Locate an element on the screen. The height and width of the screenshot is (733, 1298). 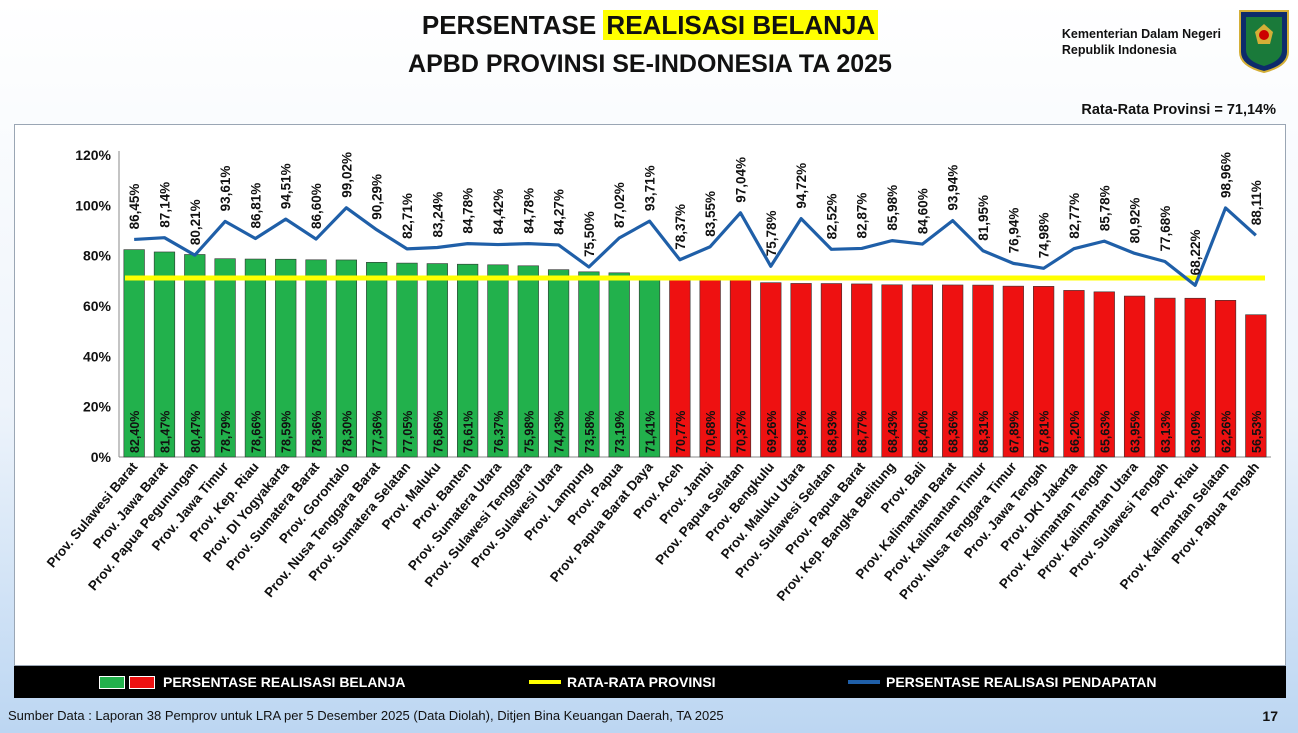
revenue-value-label: 93,61% is located at coordinates (225, 189).